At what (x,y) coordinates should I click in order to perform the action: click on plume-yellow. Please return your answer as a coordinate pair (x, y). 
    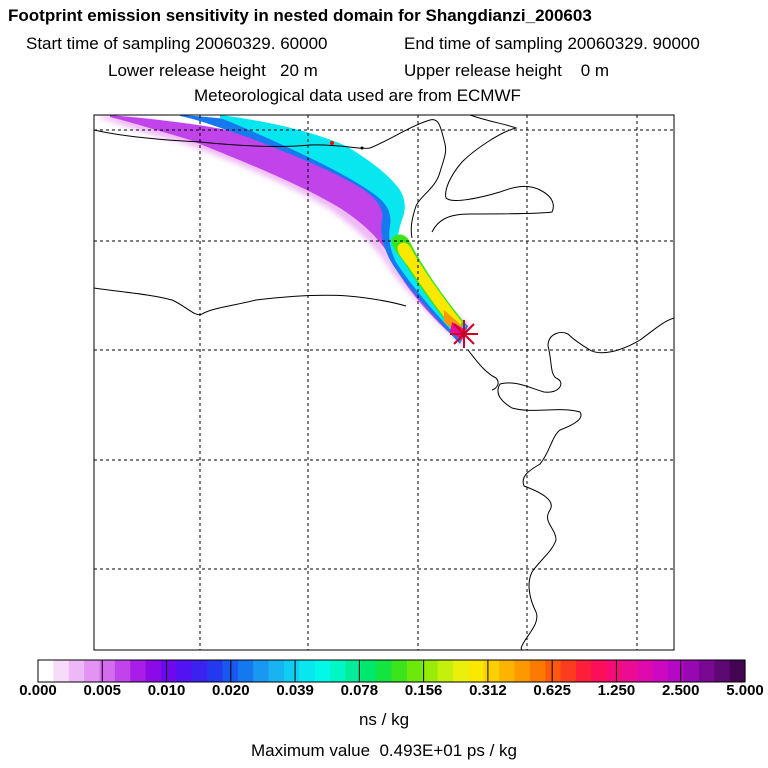
    Looking at the image, I should click on (429, 287).